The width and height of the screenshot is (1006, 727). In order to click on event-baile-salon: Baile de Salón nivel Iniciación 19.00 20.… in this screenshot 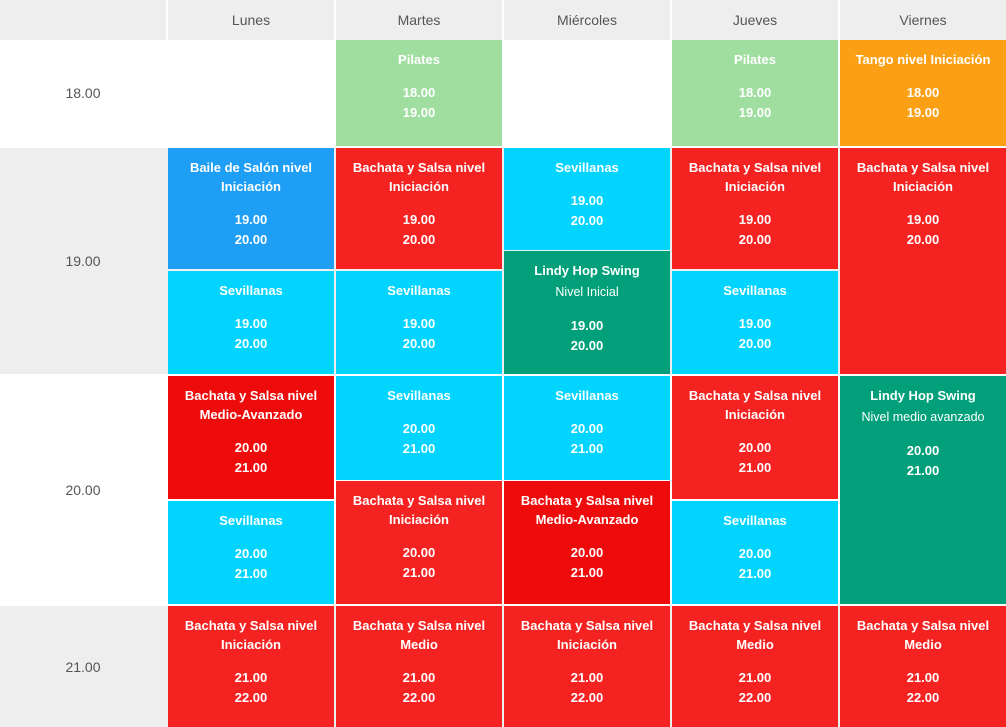, I will do `click(251, 208)`.